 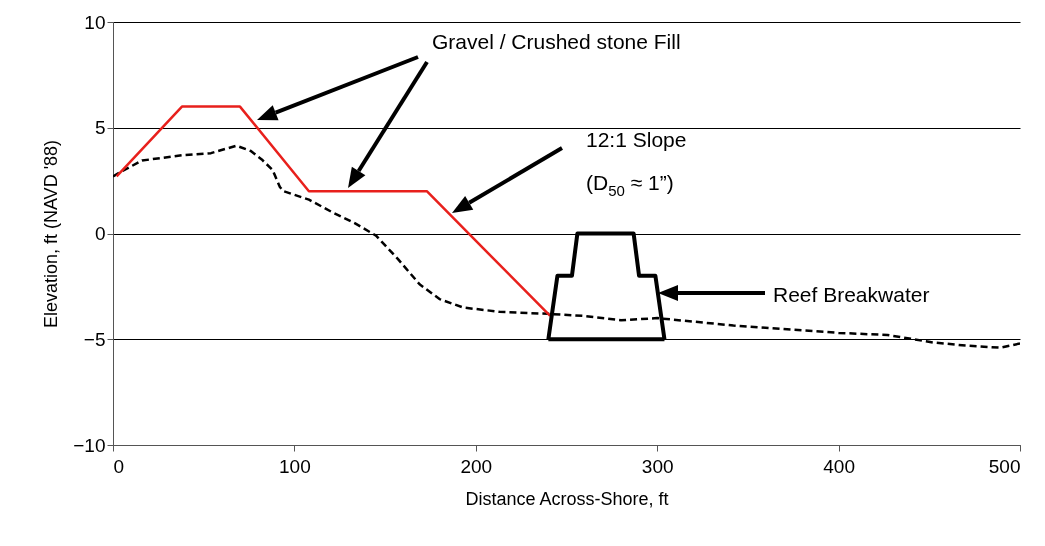 What do you see at coordinates (119, 466) in the screenshot?
I see `x-tick-label: 0` at bounding box center [119, 466].